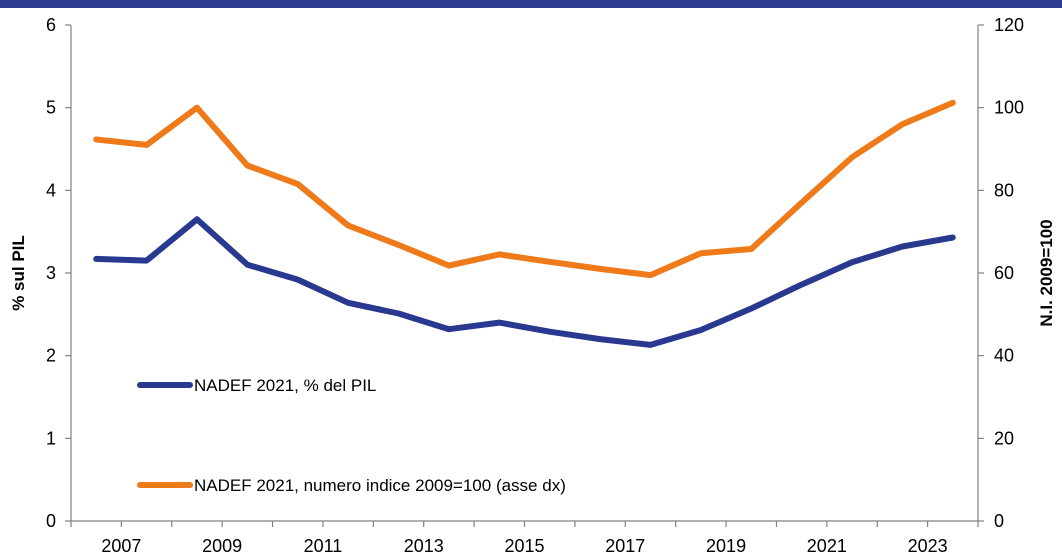 Image resolution: width=1062 pixels, height=554 pixels. I want to click on x-tick-label: 2017, so click(625, 545).